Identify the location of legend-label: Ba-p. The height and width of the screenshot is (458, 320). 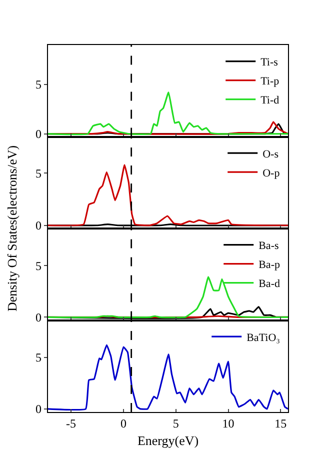
(269, 265).